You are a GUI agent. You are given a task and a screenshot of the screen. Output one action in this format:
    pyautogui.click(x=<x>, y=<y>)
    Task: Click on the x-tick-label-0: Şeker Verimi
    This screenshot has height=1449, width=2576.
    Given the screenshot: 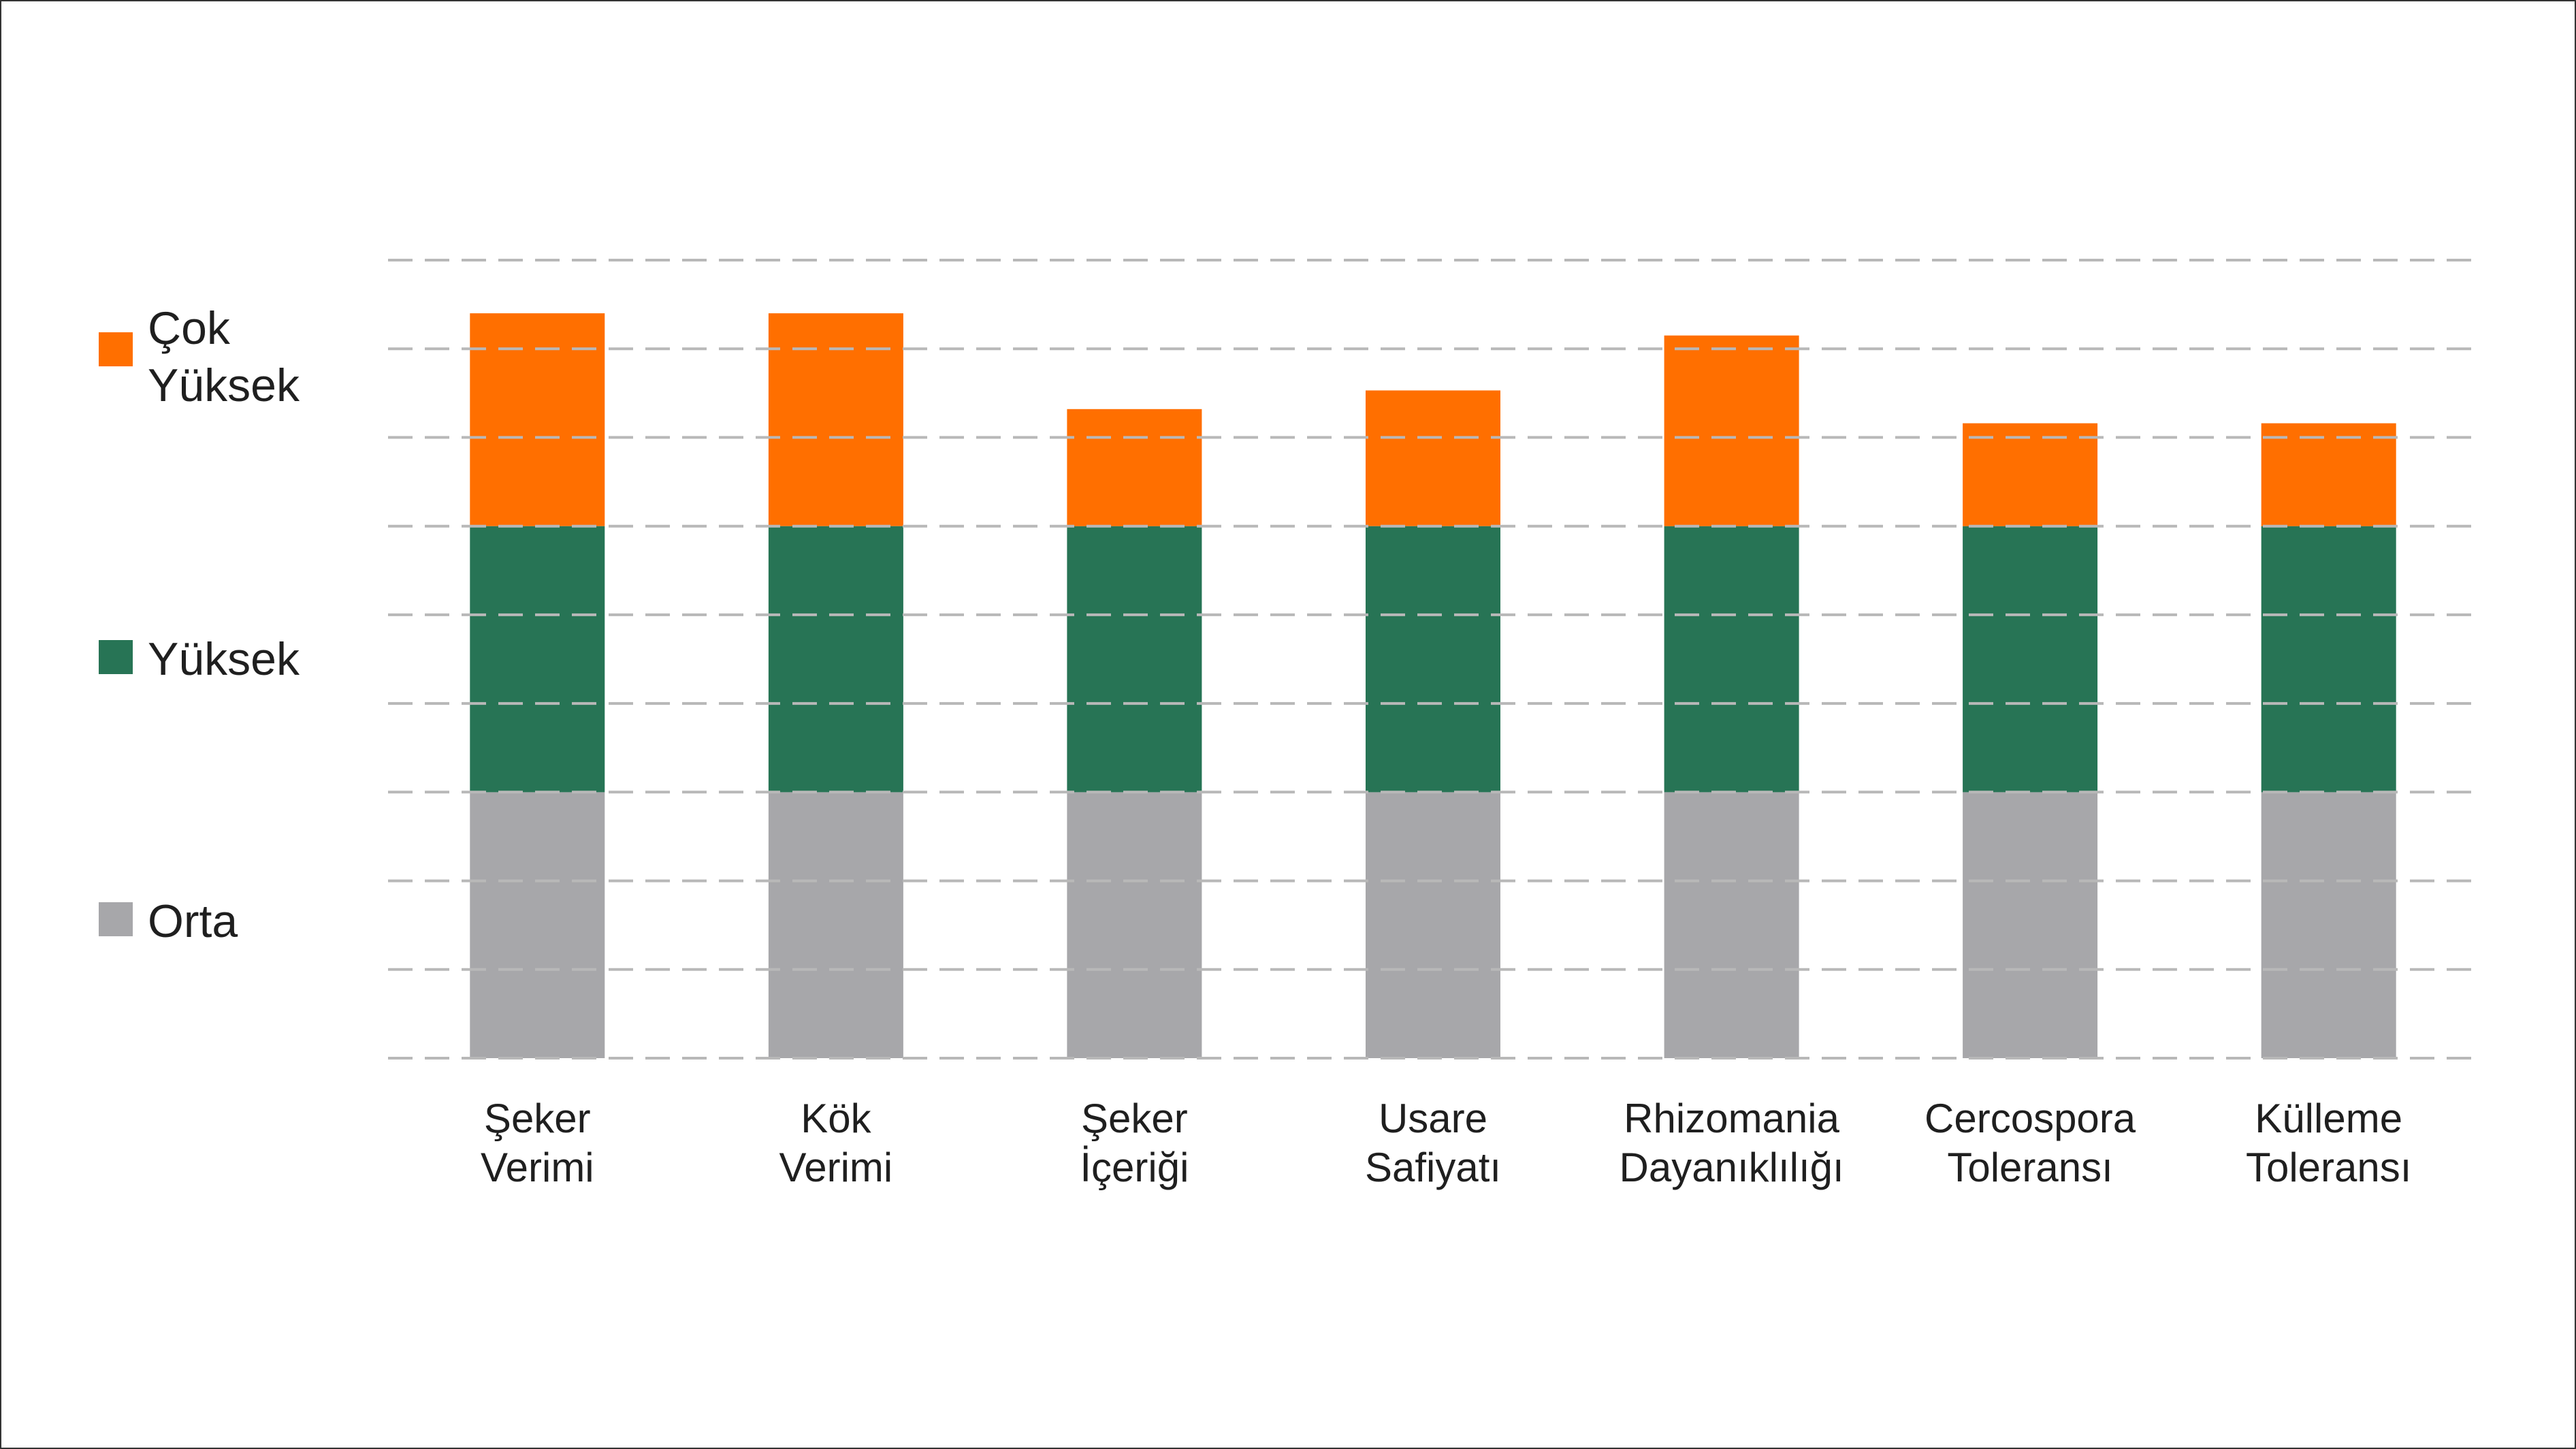 What is the action you would take?
    pyautogui.click(x=537, y=1143)
    